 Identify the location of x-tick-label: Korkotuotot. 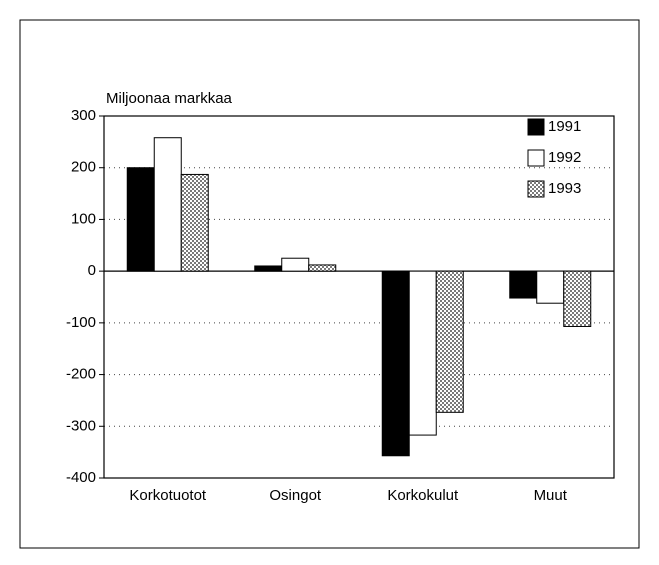
(168, 495).